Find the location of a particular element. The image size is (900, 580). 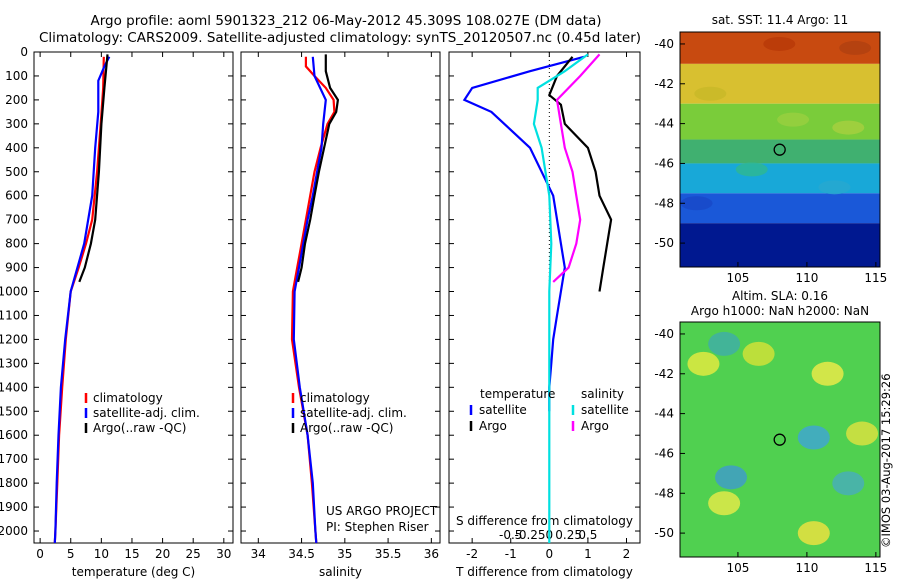

legend-group-temperature: temperature is located at coordinates (517, 394).